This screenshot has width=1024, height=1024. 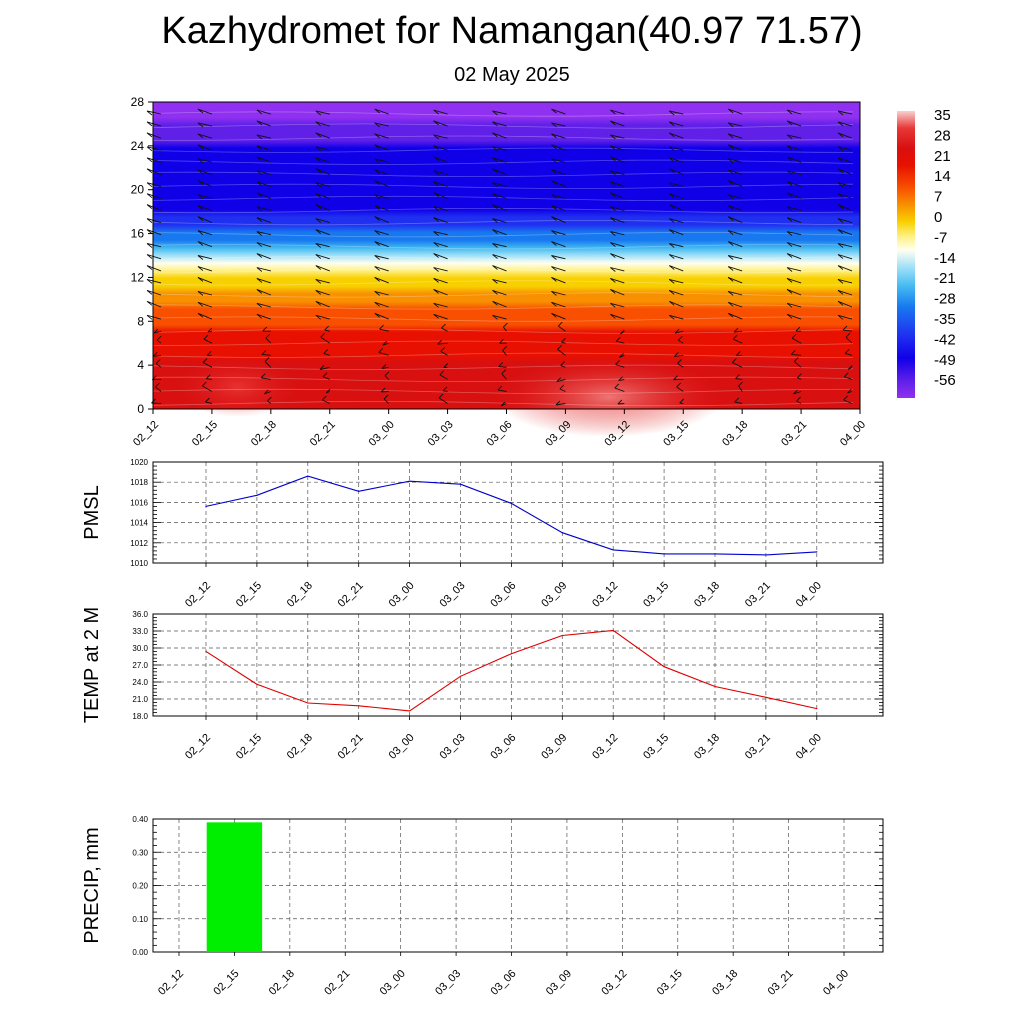 I want to click on precip-ytick-label: 0.40, so click(x=140, y=819).